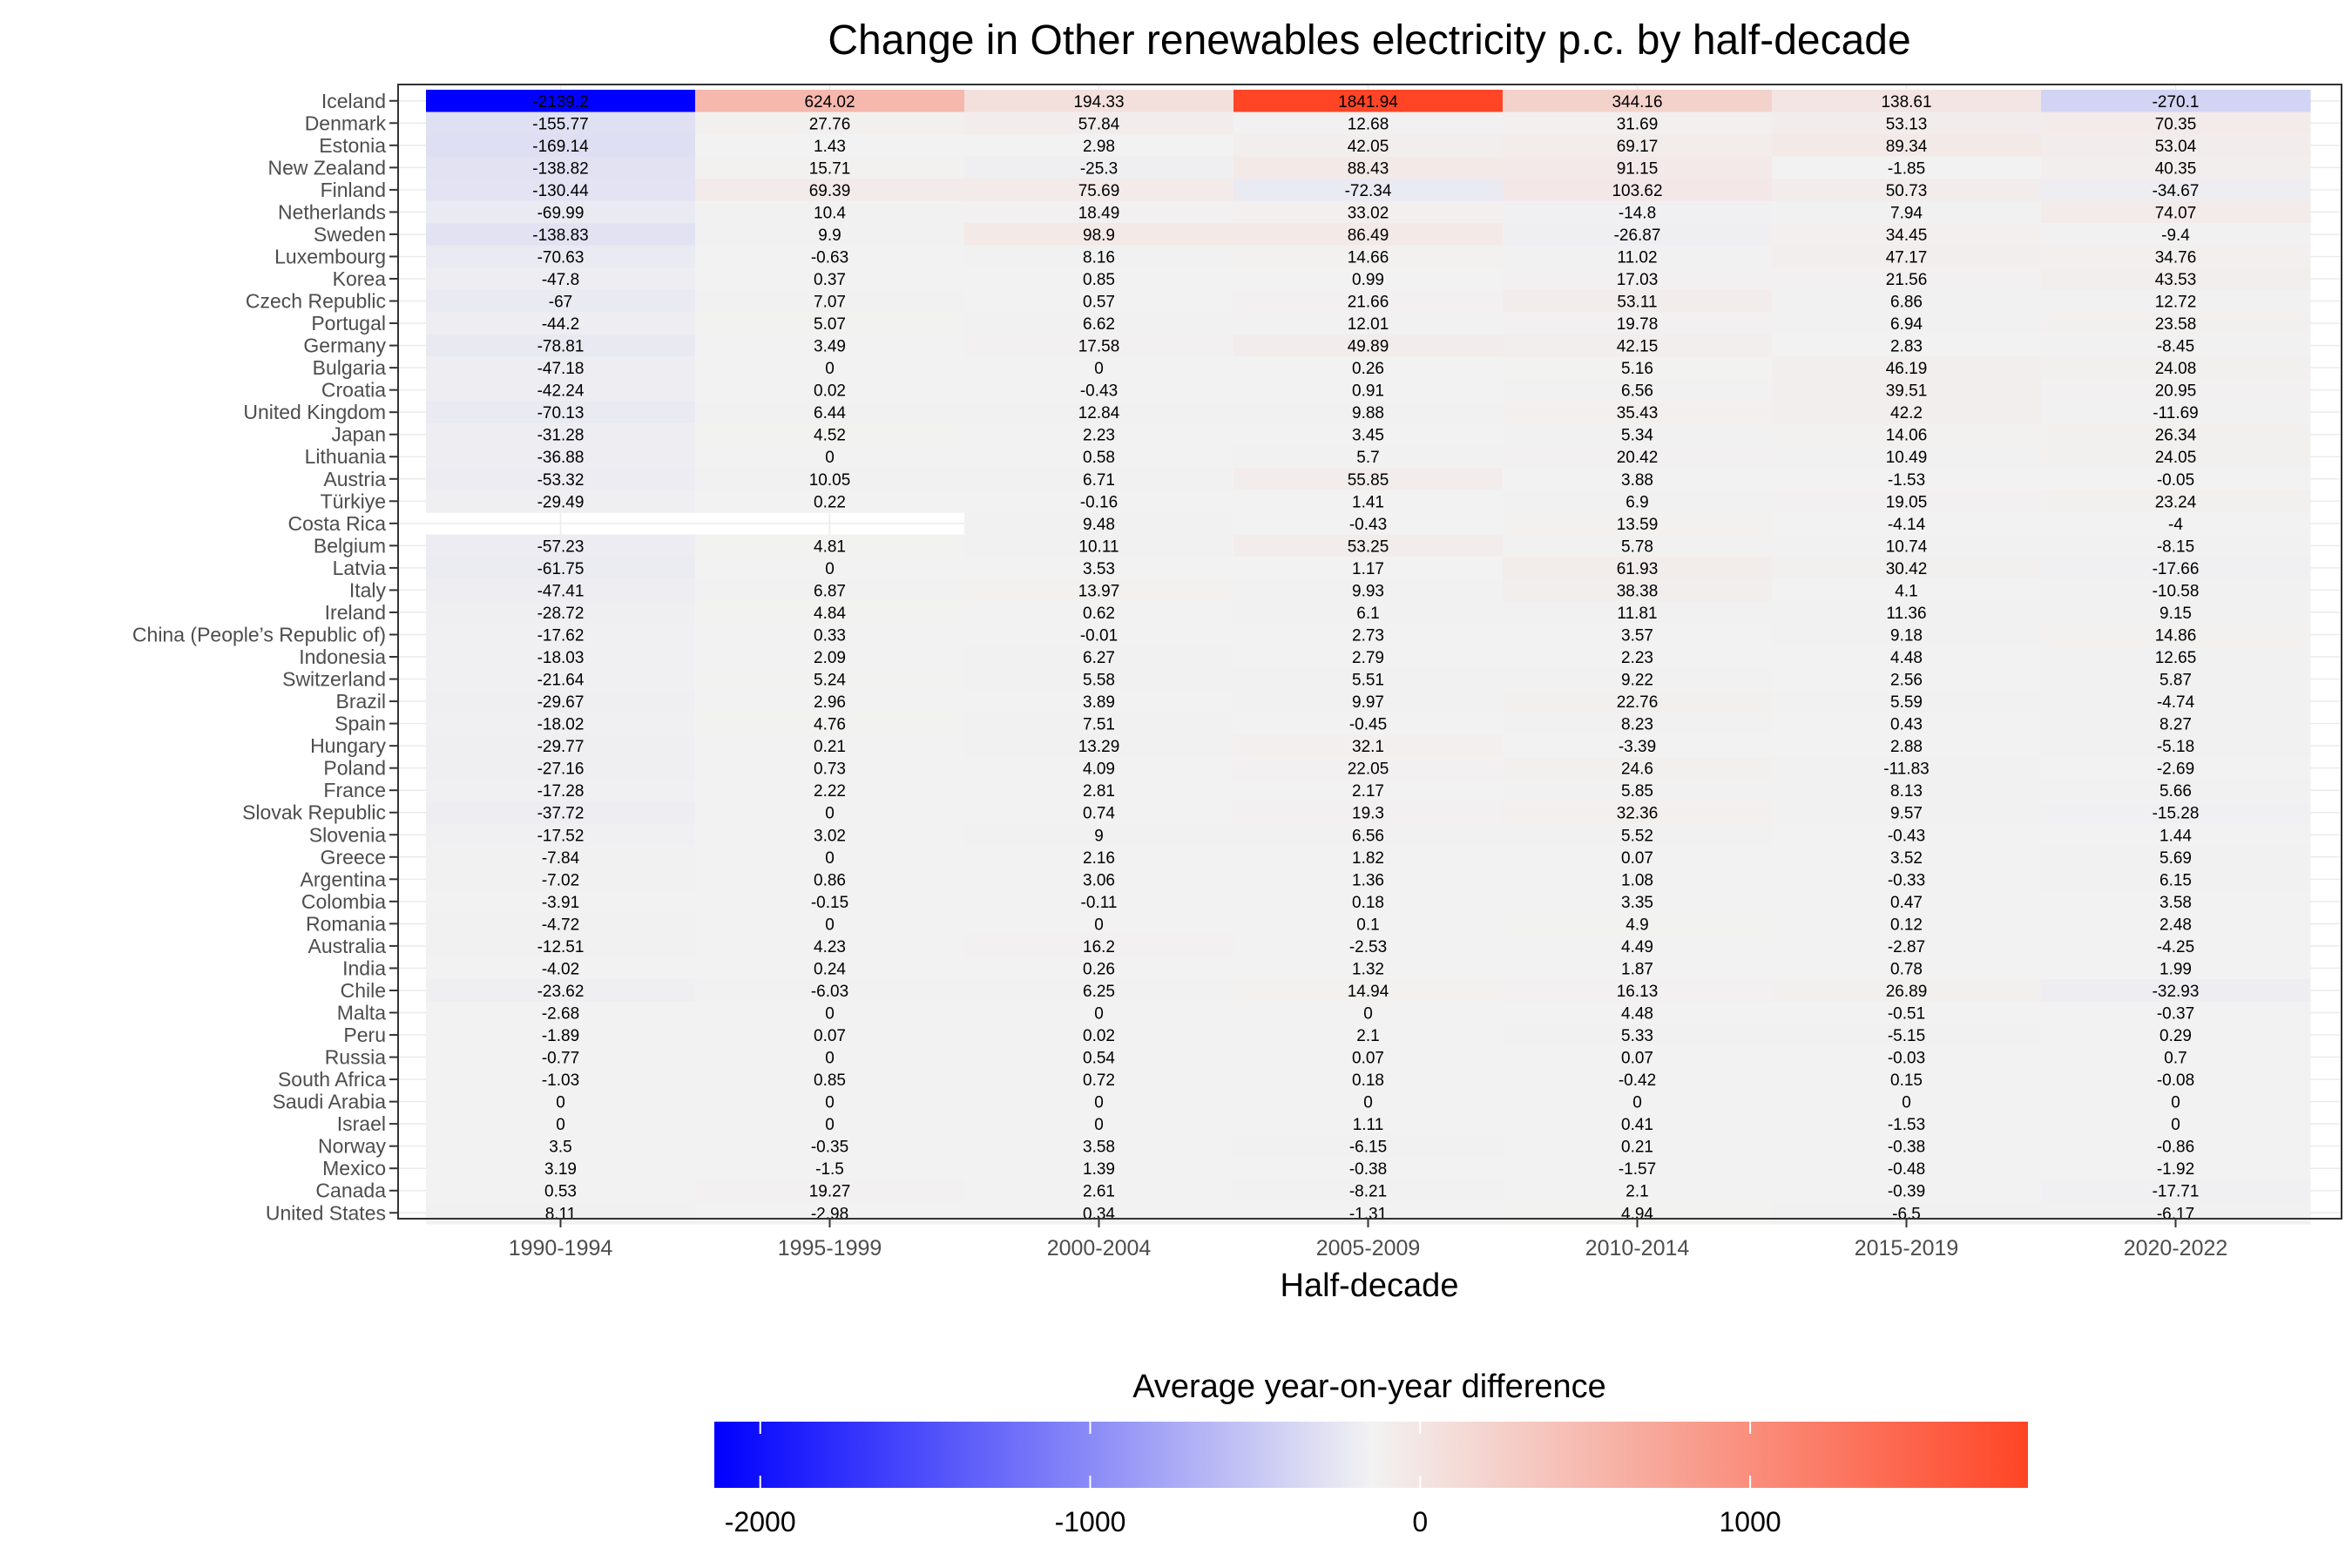 The height and width of the screenshot is (1568, 2352). I want to click on cell-value-label: 43.53, so click(2176, 280).